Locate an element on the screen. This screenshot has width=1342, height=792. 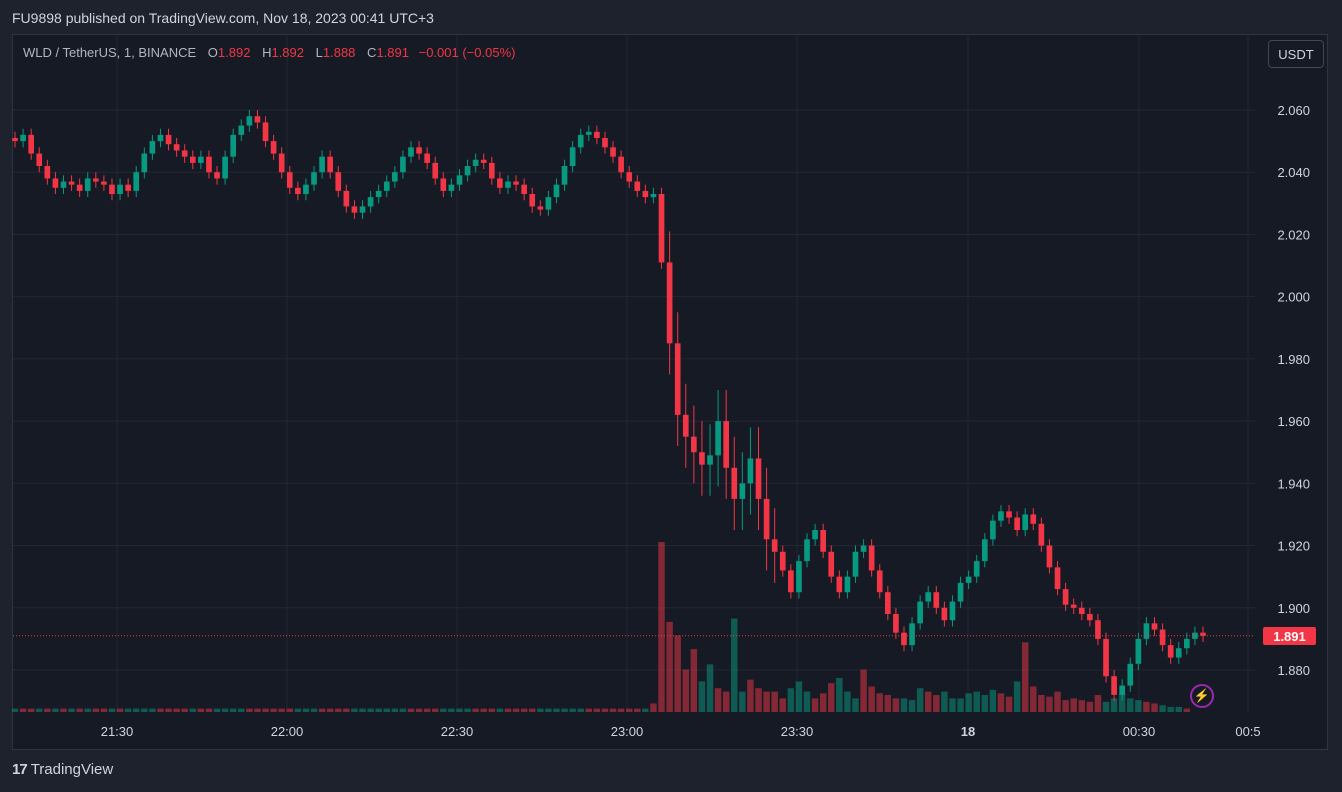
footer-brand: 17 TradingView is located at coordinates (62, 769).